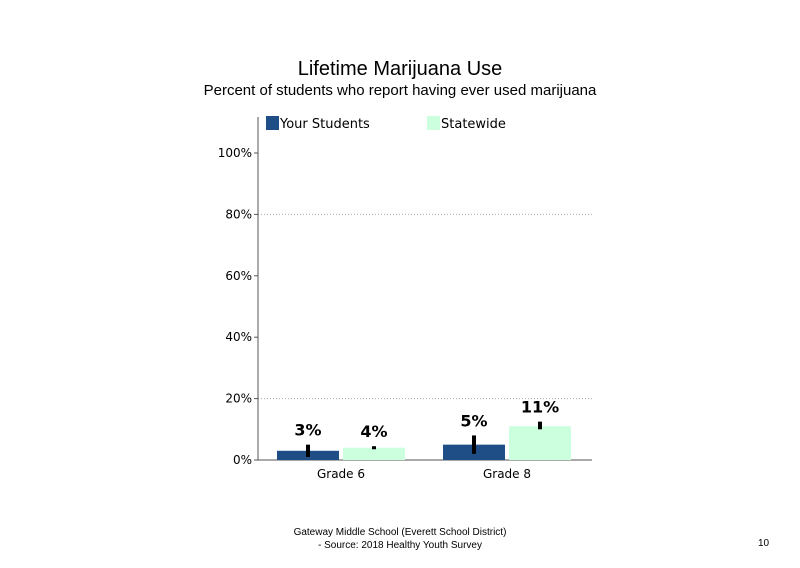 The image size is (800, 568). I want to click on footer-source: - Source: 2018 Healthy Youth Survey, so click(400, 545).